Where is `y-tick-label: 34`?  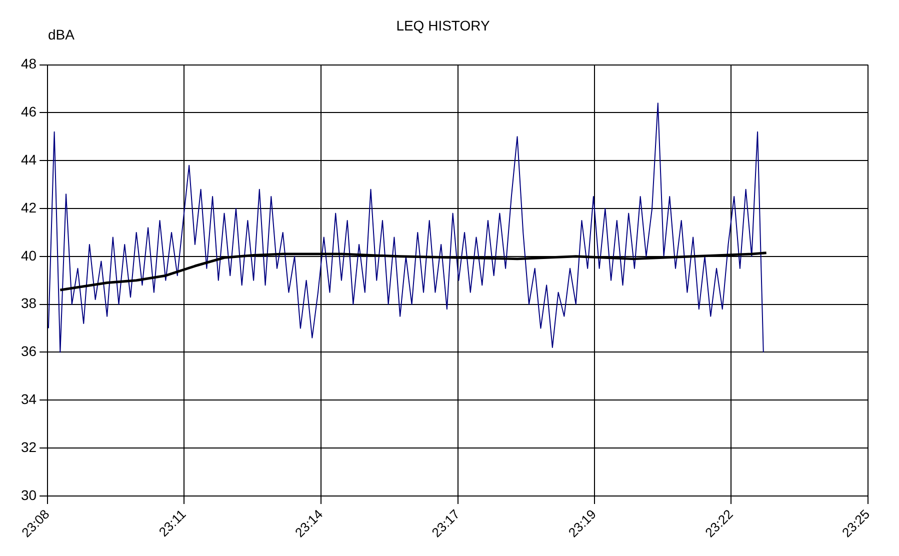 y-tick-label: 34 is located at coordinates (28, 399).